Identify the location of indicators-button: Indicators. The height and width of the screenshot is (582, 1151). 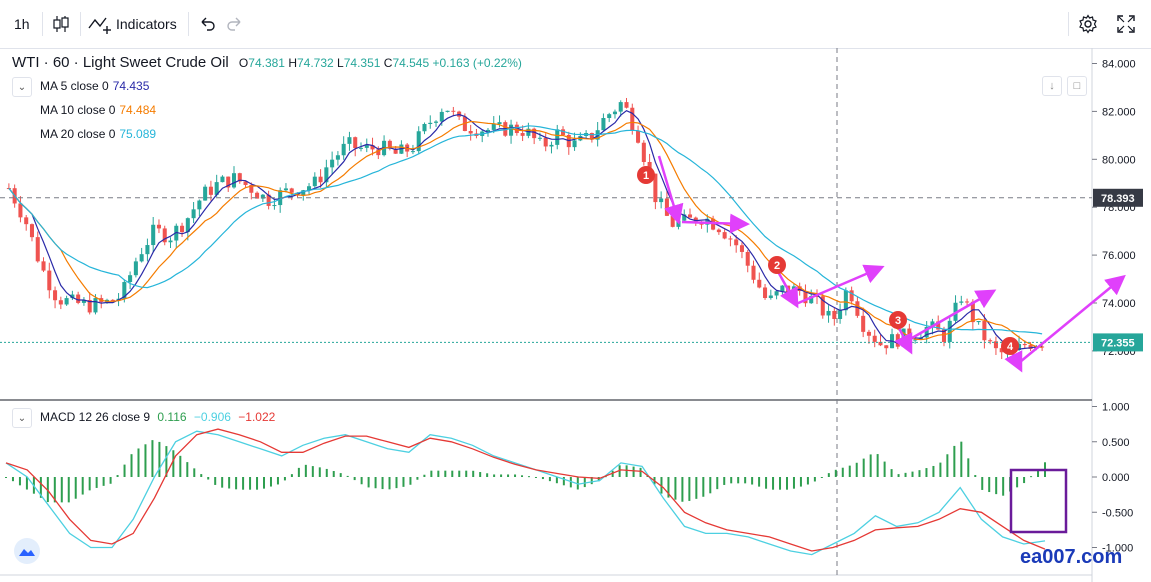
(132, 24).